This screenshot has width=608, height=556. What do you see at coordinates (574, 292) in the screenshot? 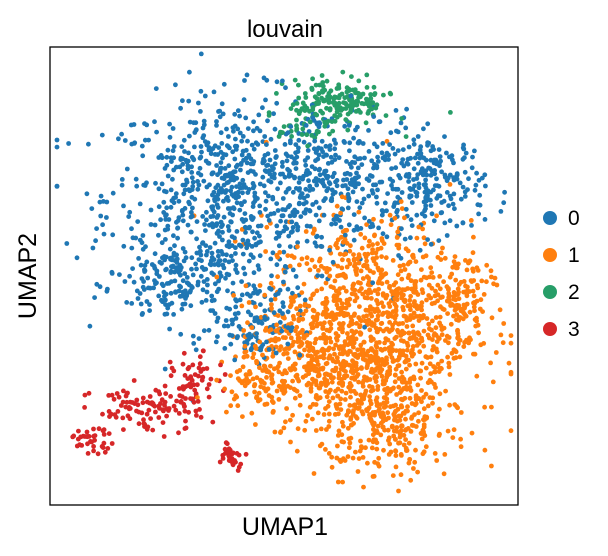
I see `legend-label: 2` at bounding box center [574, 292].